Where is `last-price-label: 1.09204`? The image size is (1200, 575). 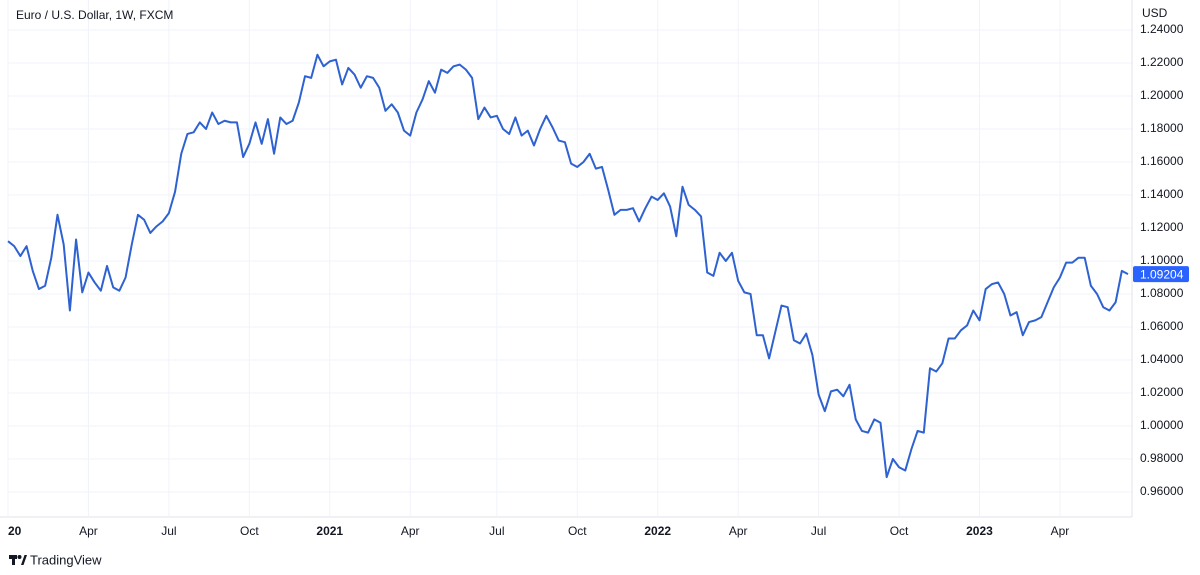 last-price-label: 1.09204 is located at coordinates (1162, 274).